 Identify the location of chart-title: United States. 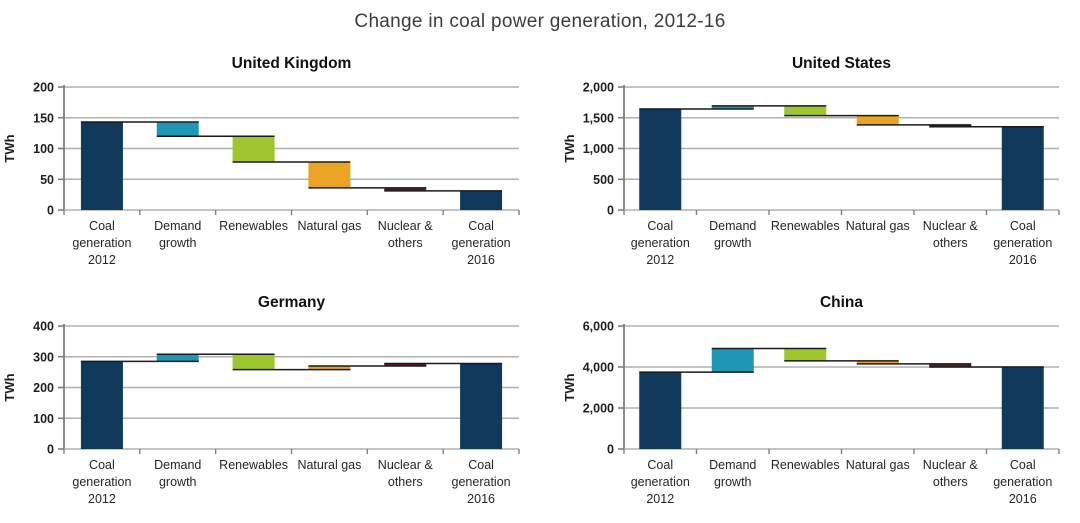
(841, 63).